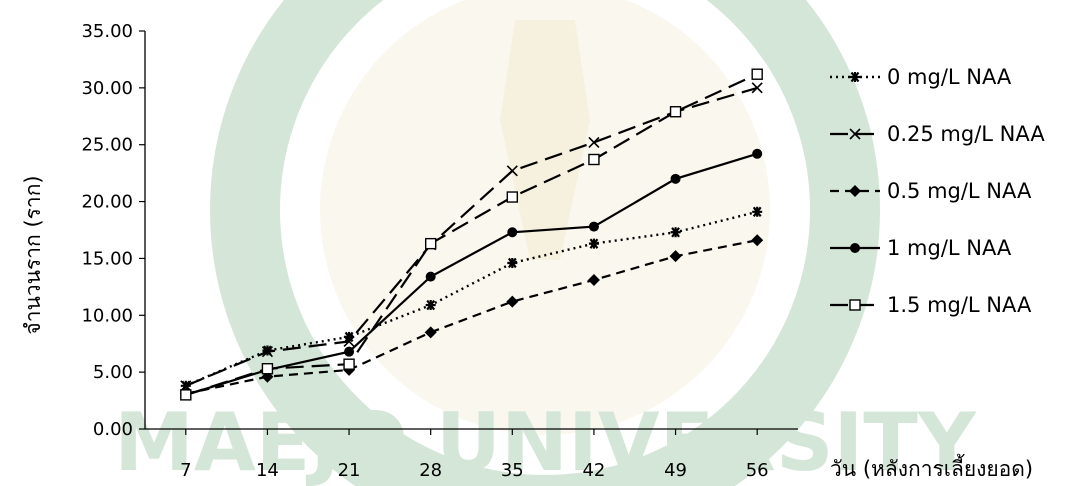  I want to click on x-axis-title: วัน (หลังการเลี้ยงยอด), so click(931, 467).